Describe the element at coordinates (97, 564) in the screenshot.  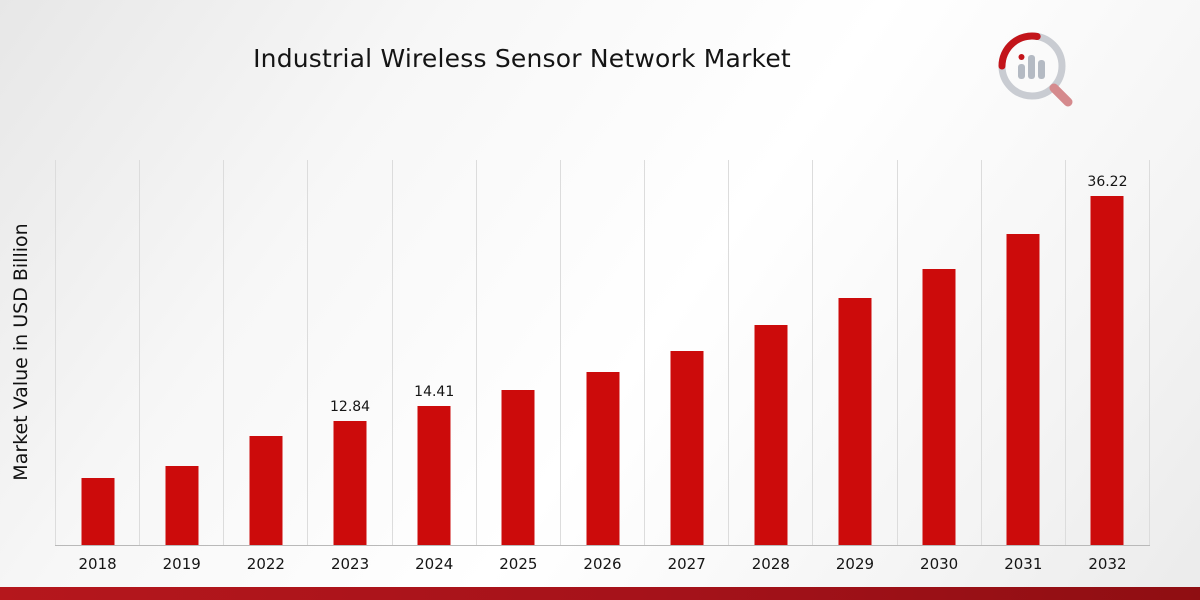
I see `x-tick-label-2018: 2018` at that location.